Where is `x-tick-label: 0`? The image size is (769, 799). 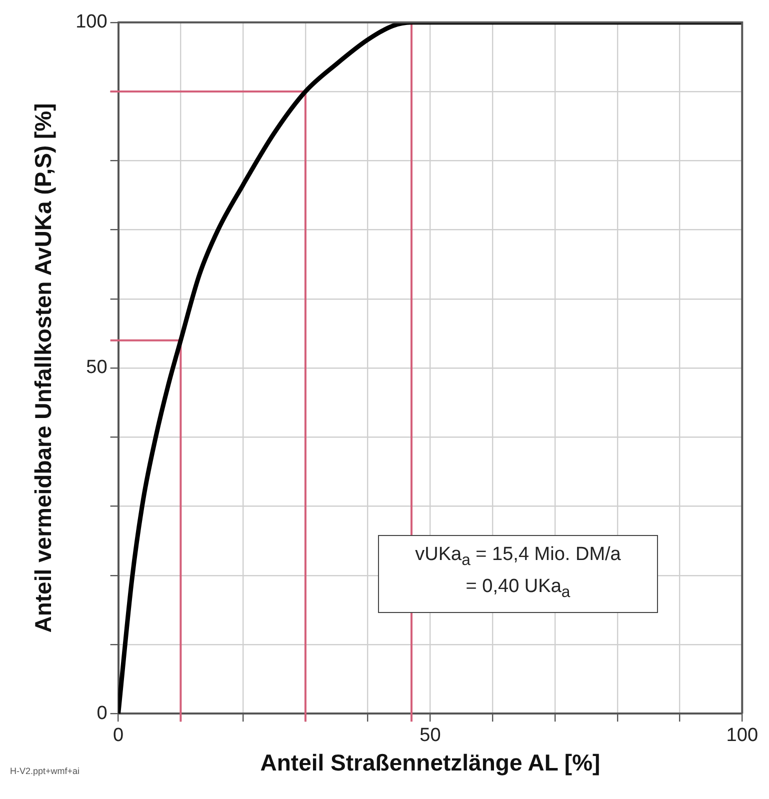
x-tick-label: 0 is located at coordinates (118, 735).